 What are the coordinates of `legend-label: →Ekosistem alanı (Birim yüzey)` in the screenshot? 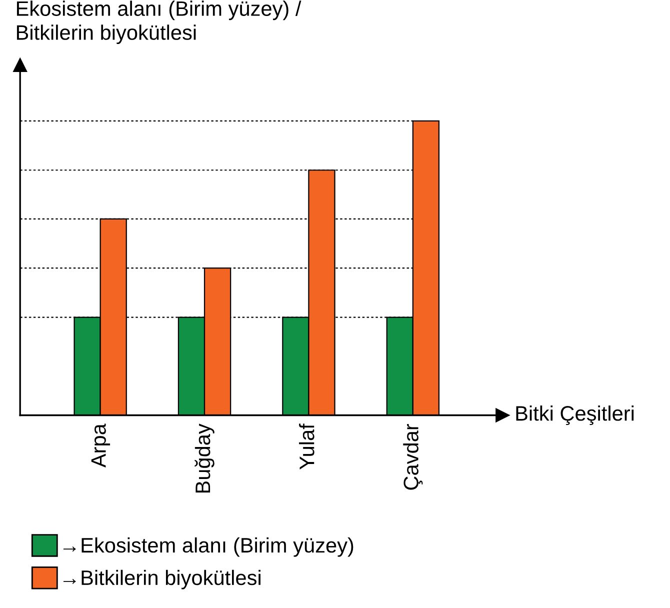 It's located at (208, 547).